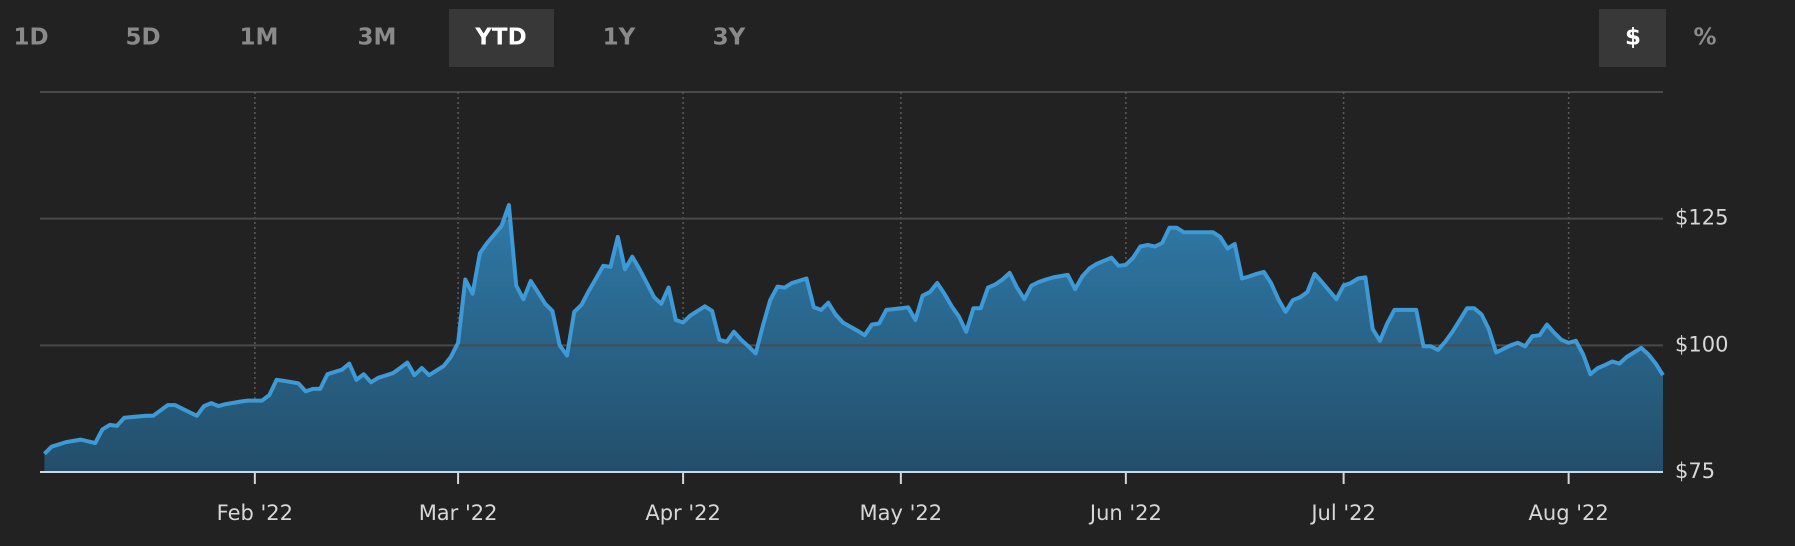 Image resolution: width=1795 pixels, height=546 pixels. I want to click on y-tick-label: $75, so click(1695, 471).